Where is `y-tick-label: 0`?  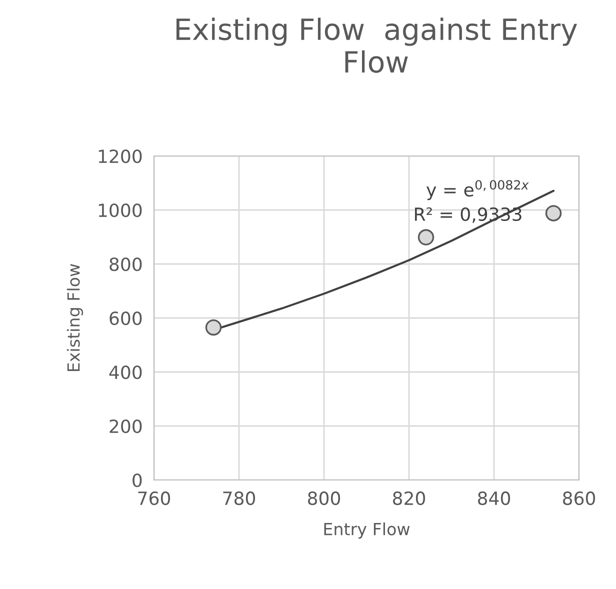
y-tick-label: 0 is located at coordinates (137, 480).